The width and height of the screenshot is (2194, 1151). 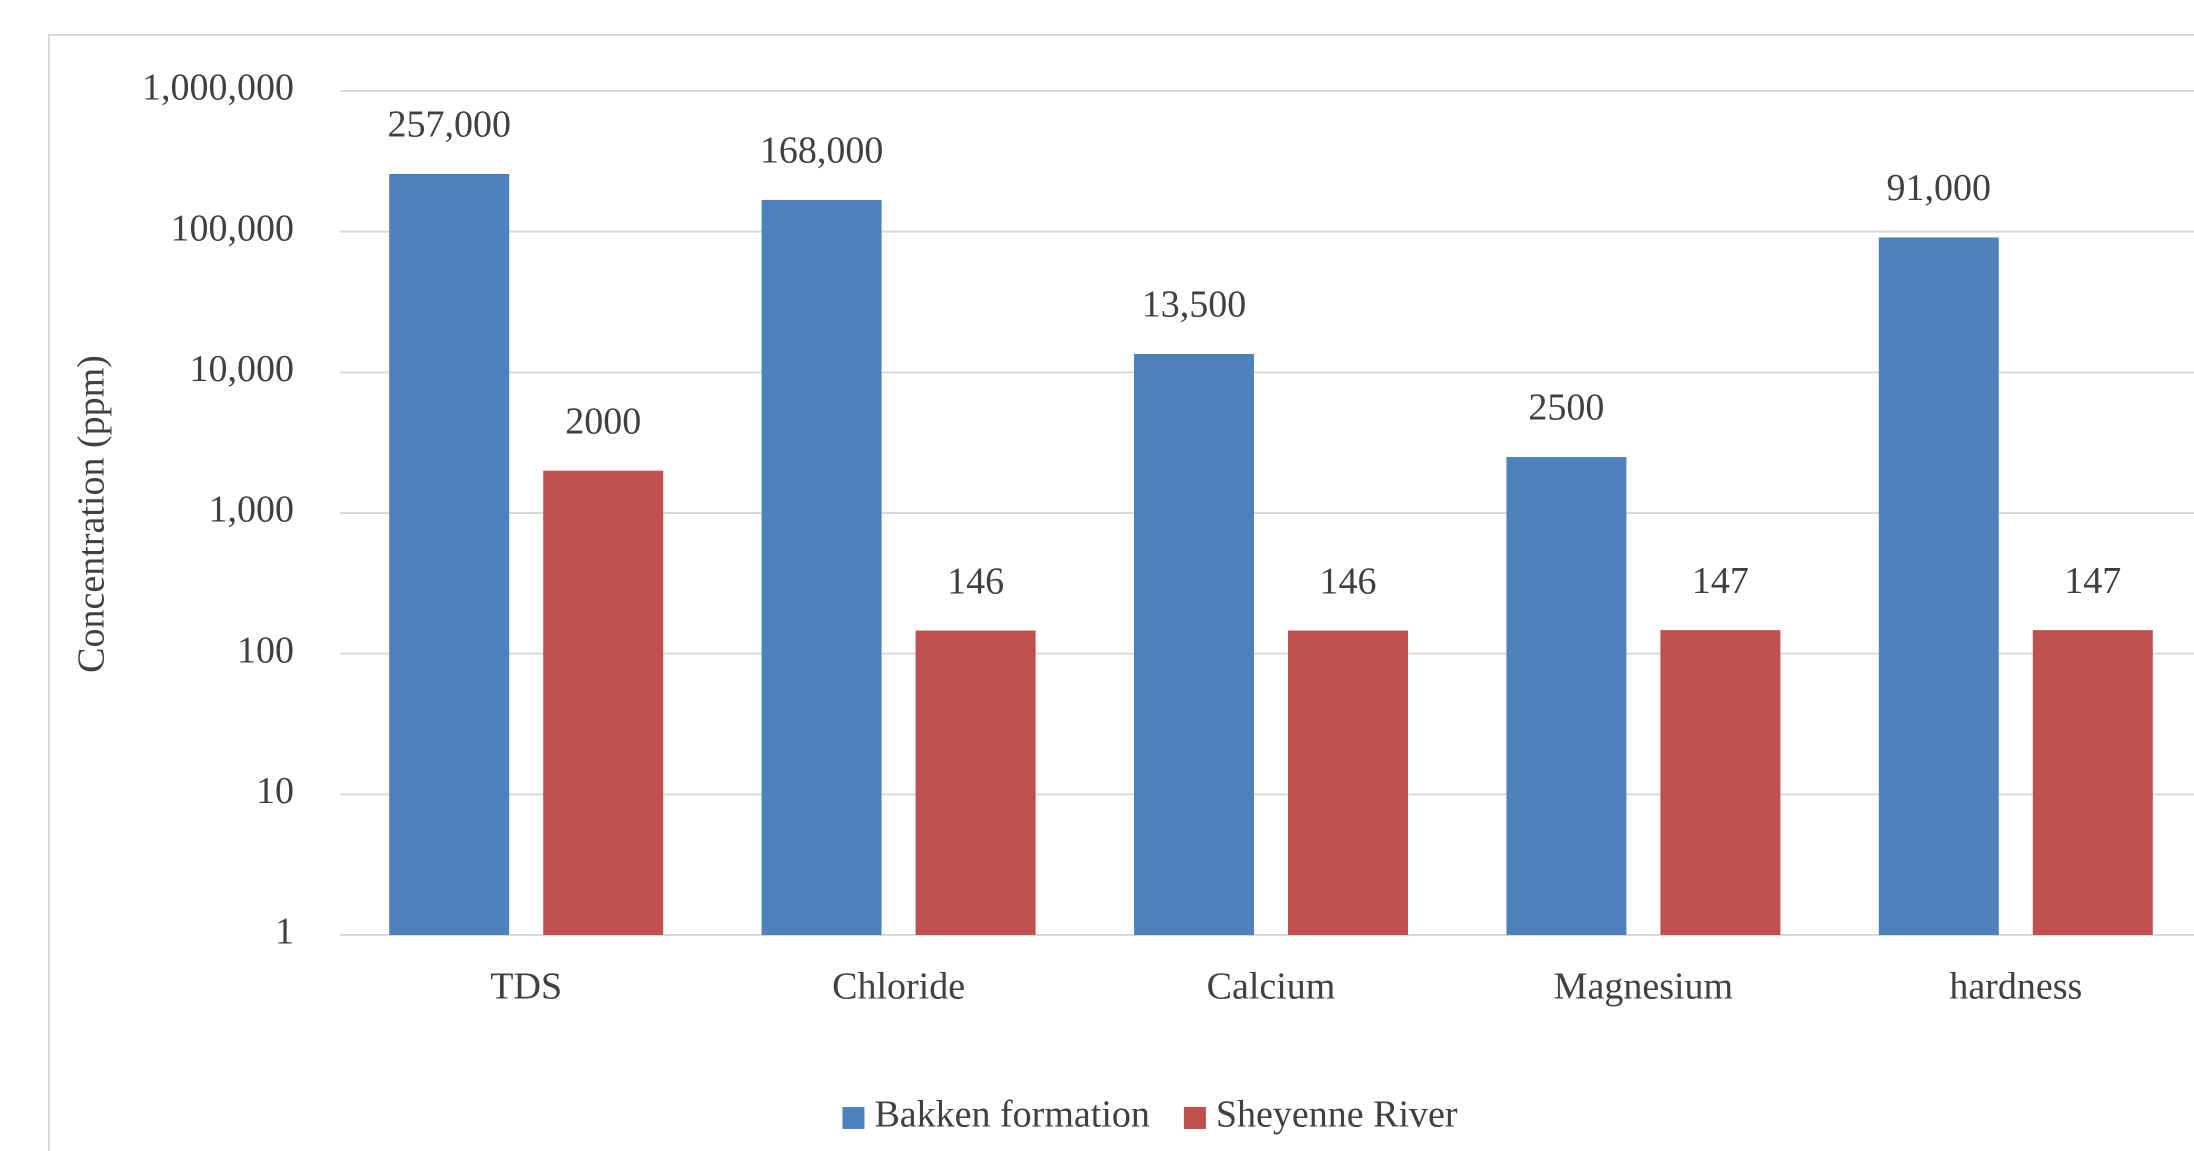 I want to click on y-tick-label: 1,000, so click(x=252, y=510).